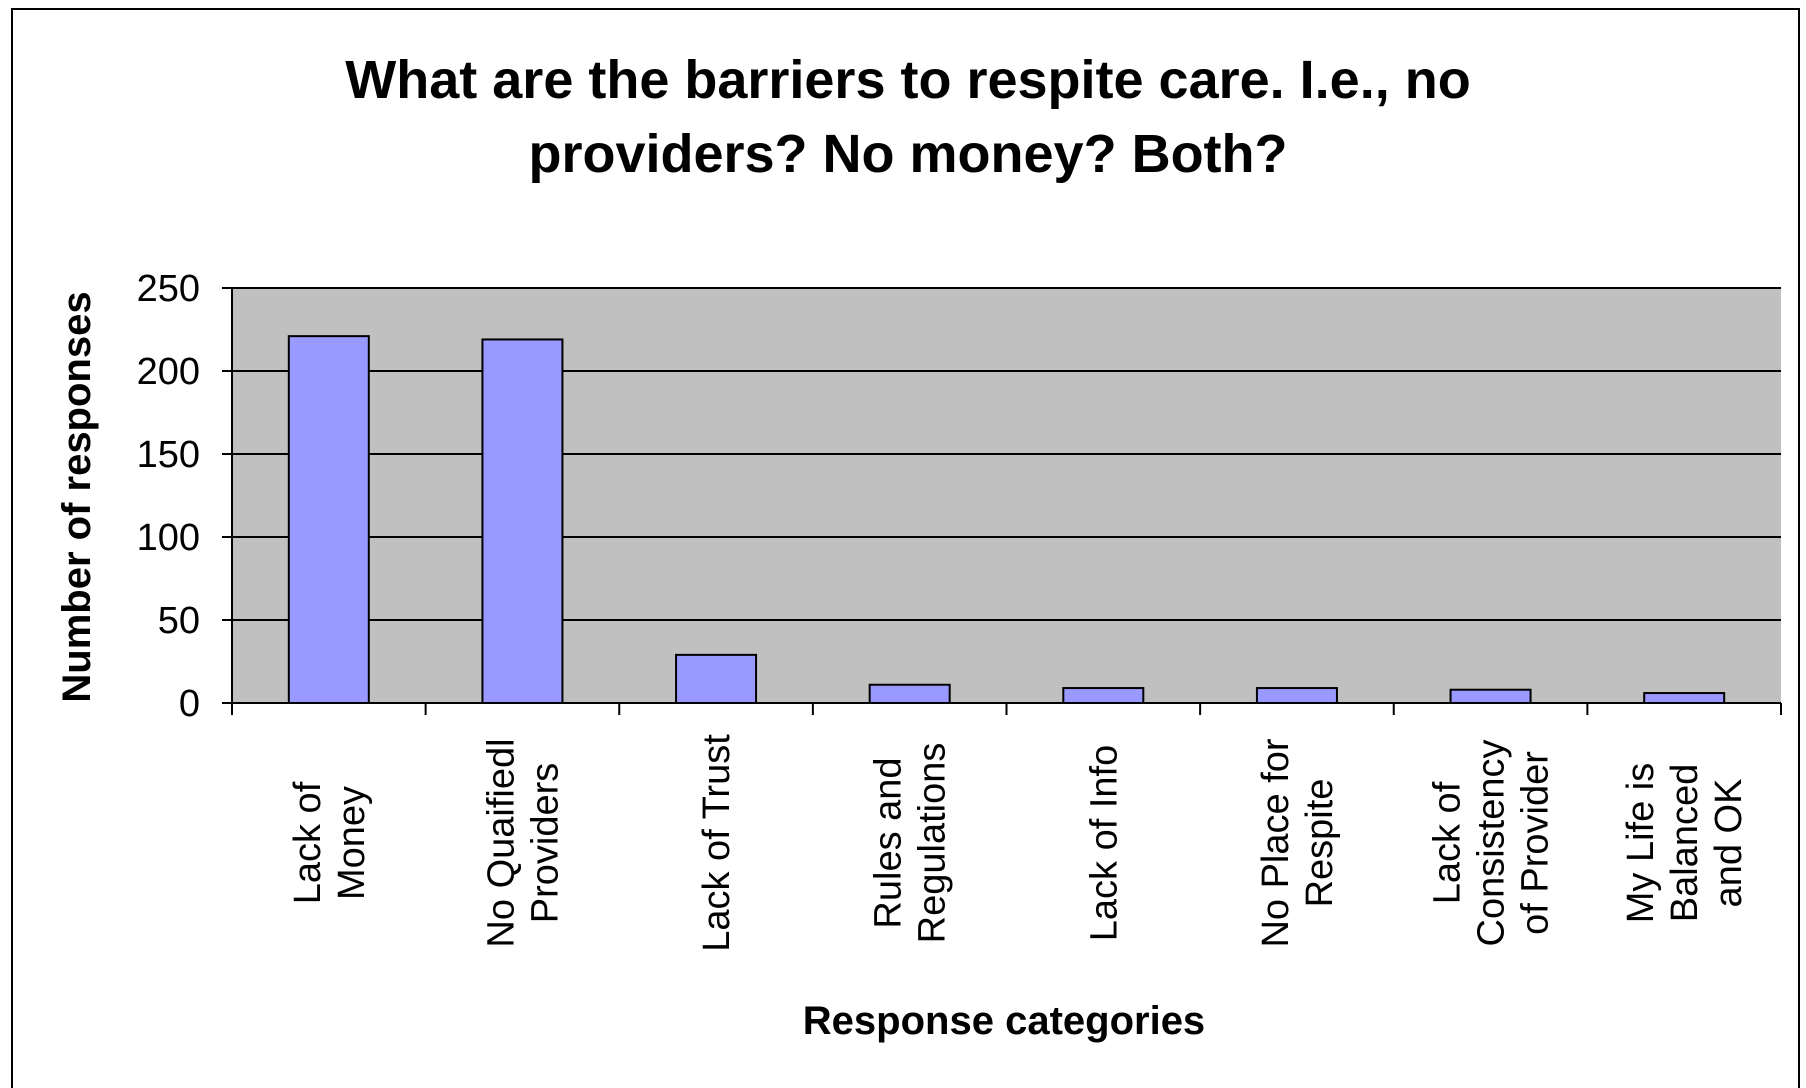  Describe the element at coordinates (1641, 843) in the screenshot. I see `x-tick-label-line: My Life is` at that location.